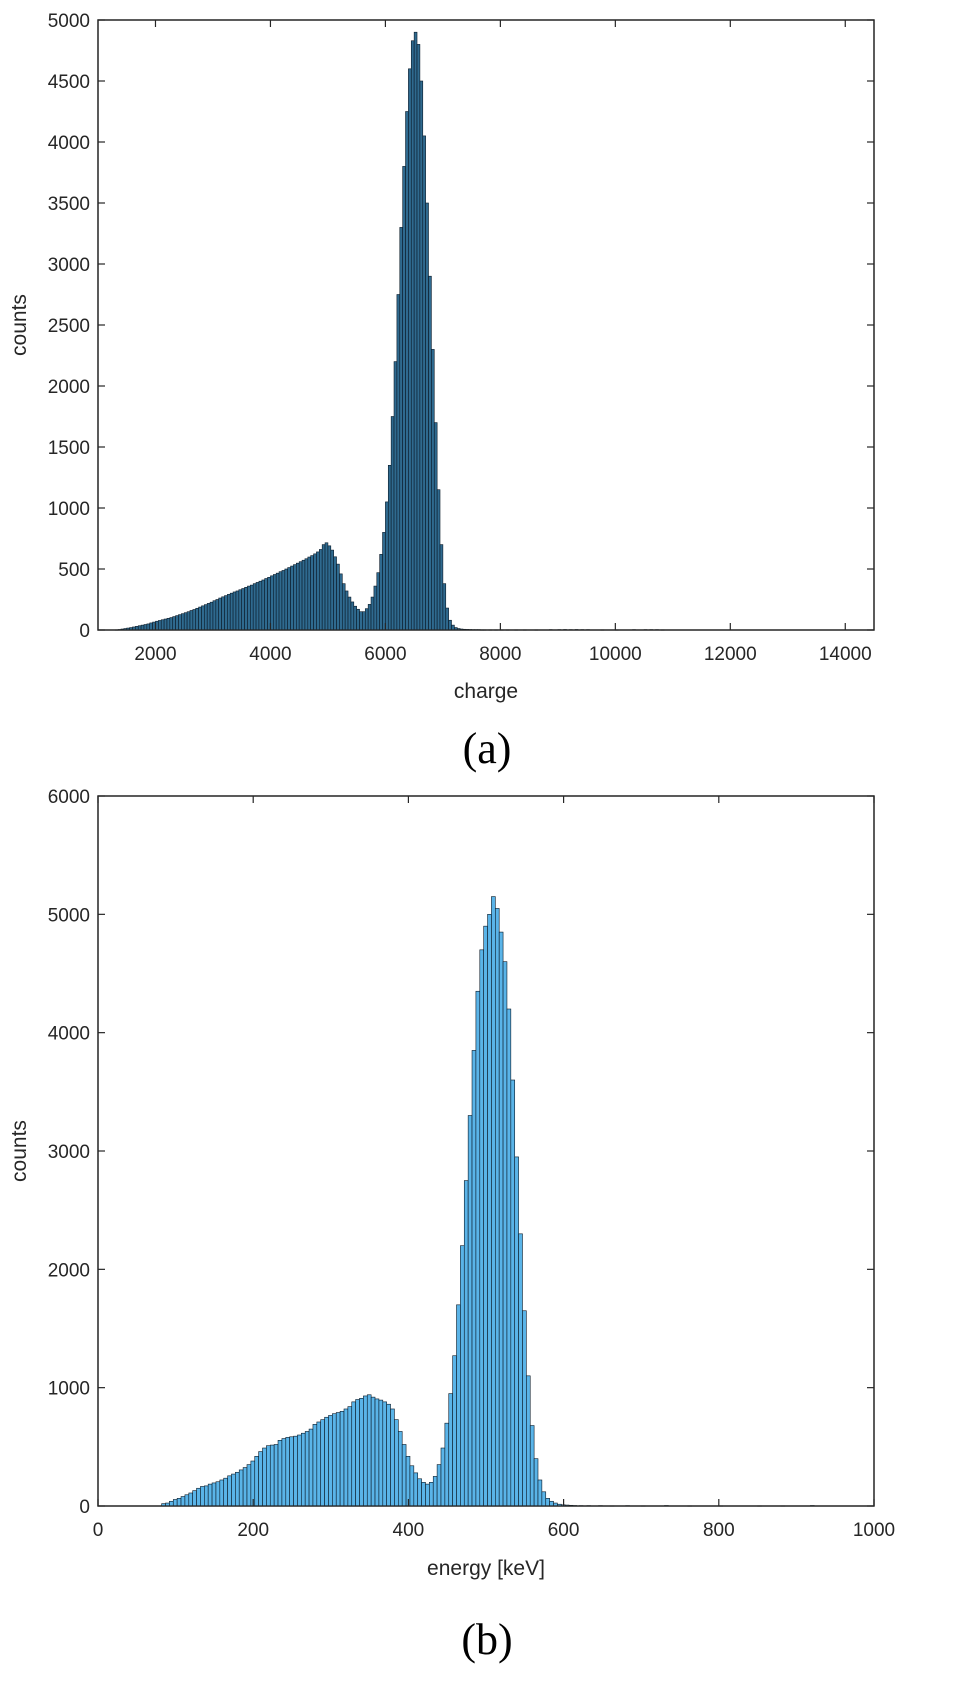 The image size is (974, 1686). I want to click on chart-b-y-tick-label: 4000, so click(69, 1034).